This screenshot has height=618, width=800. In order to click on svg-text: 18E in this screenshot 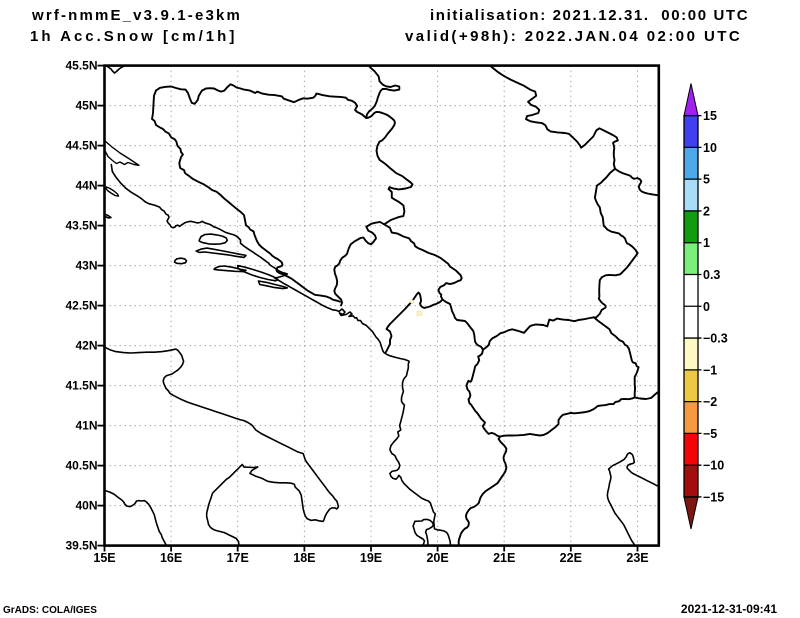, I will do `click(304, 558)`.